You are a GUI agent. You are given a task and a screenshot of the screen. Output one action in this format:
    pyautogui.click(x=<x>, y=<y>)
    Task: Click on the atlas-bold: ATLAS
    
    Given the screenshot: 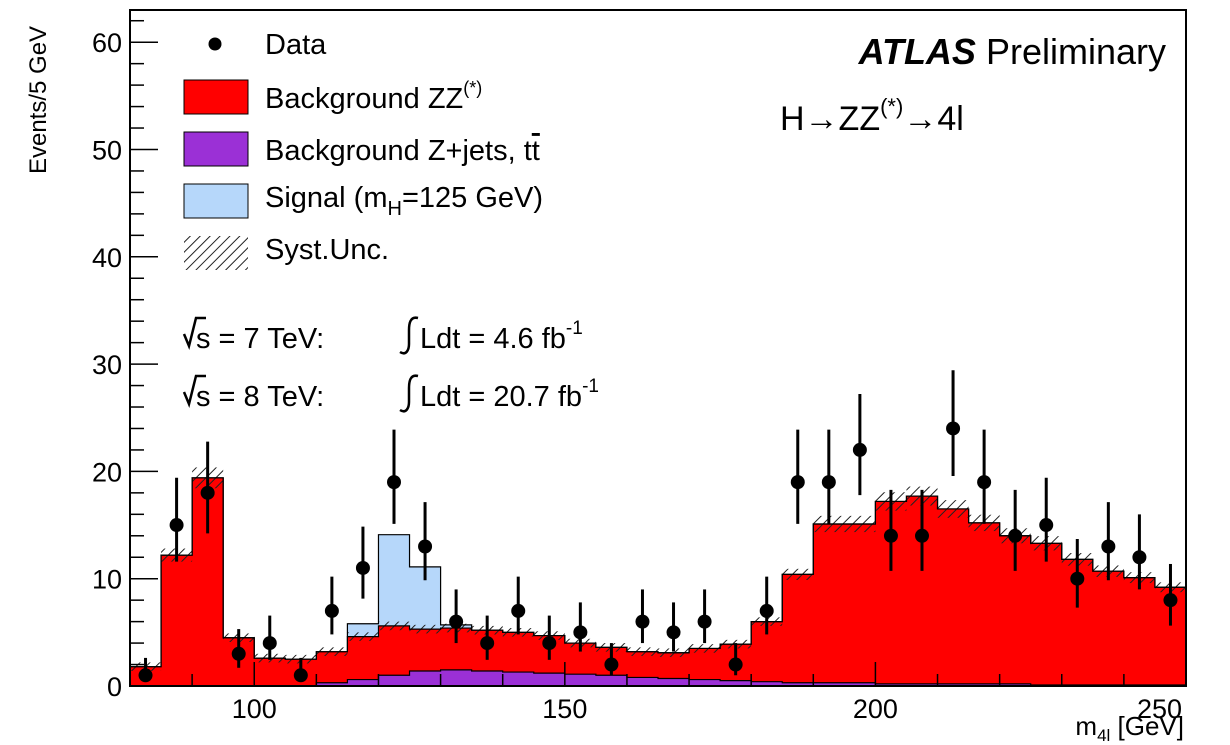 What is the action you would take?
    pyautogui.click(x=917, y=51)
    